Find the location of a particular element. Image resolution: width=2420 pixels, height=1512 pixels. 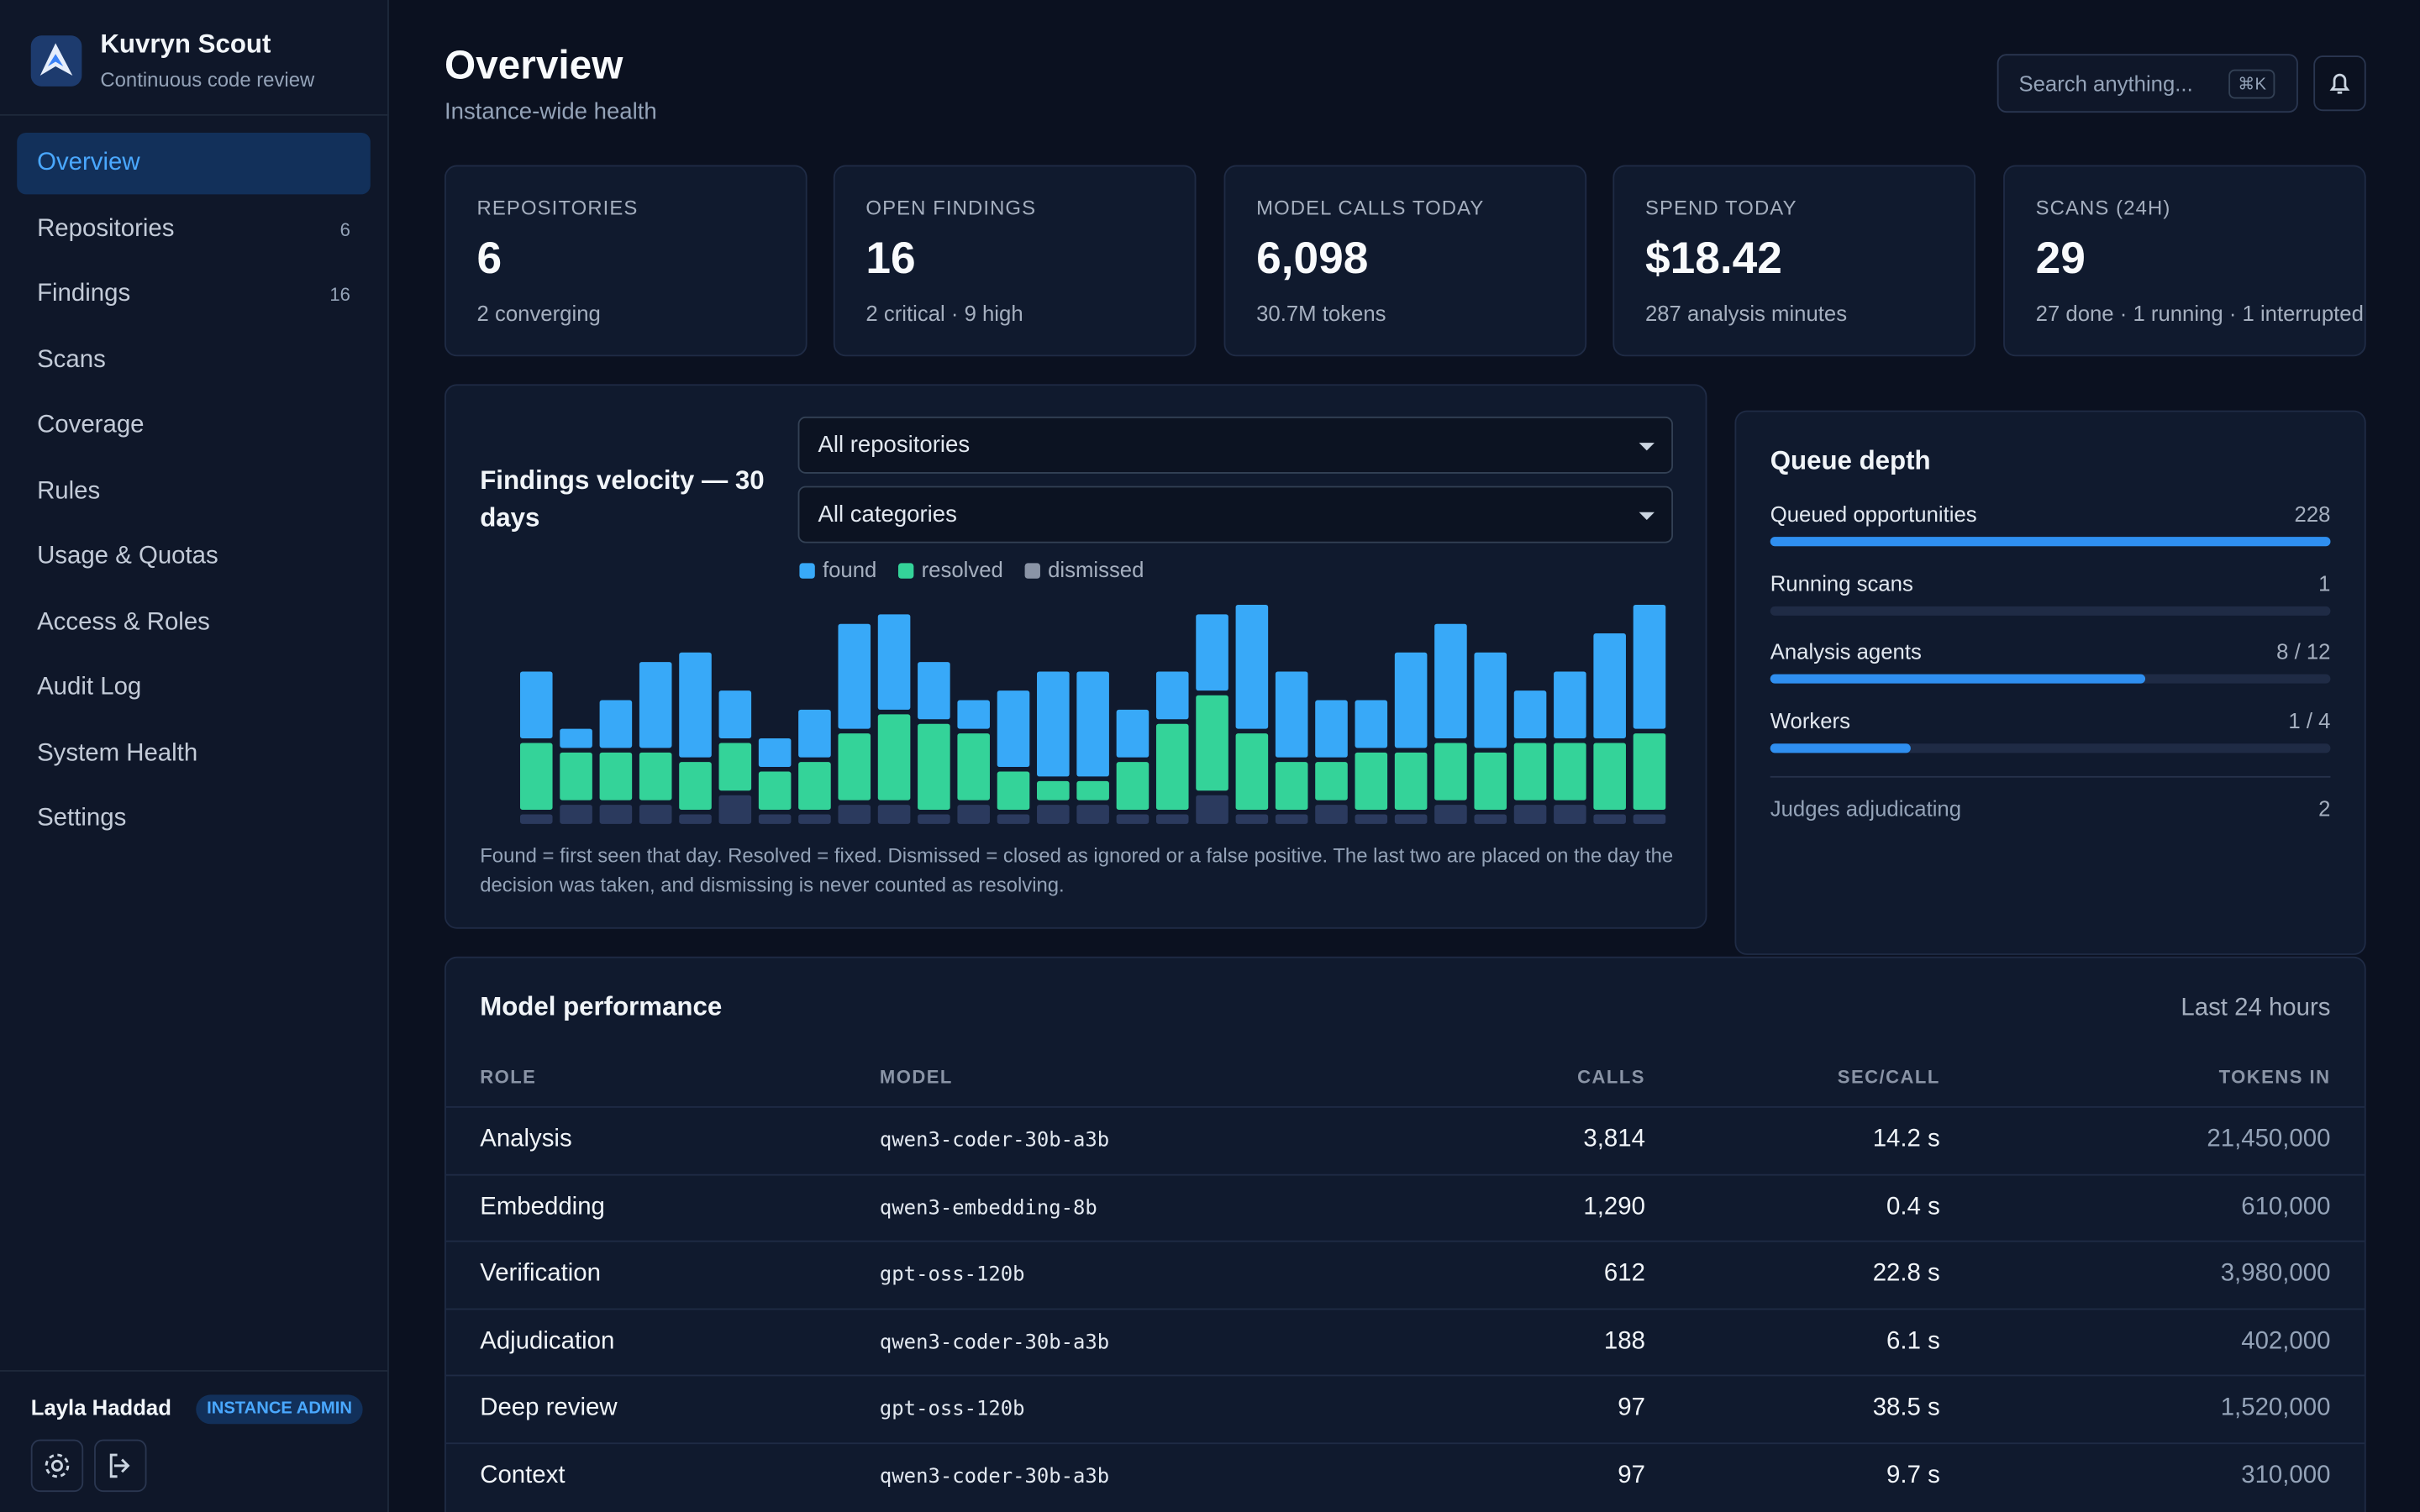

logout-icon is located at coordinates (120, 1465).